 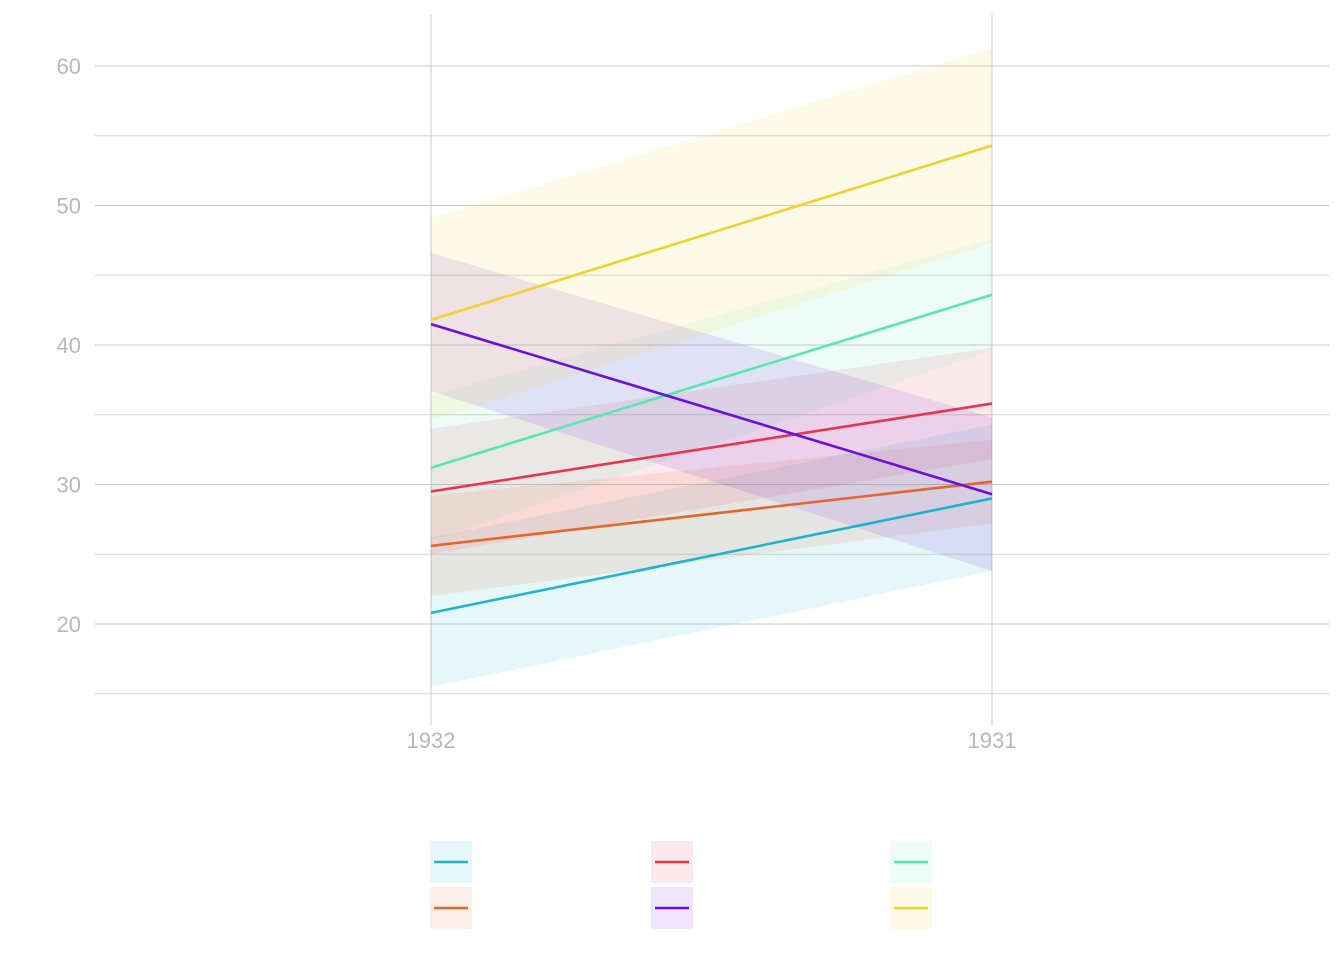 What do you see at coordinates (712, 740) in the screenshot?
I see `x-axis-tick-labels: 1932 1931` at bounding box center [712, 740].